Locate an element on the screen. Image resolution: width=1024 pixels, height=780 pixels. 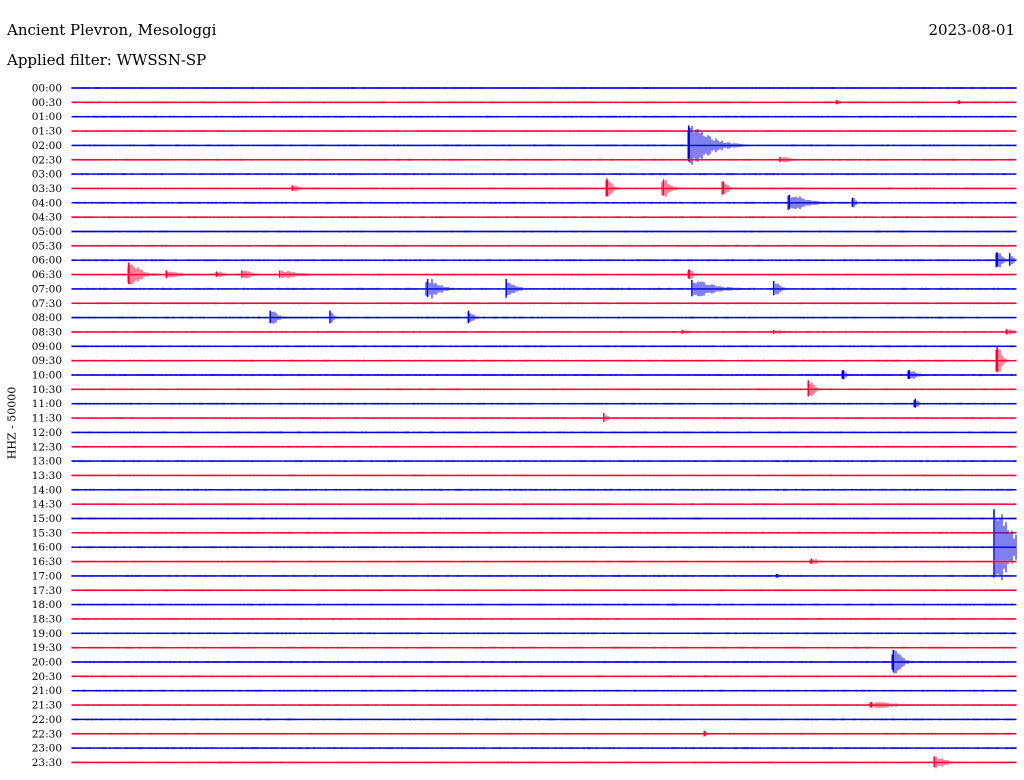
trace-row-2000 is located at coordinates (544, 662).